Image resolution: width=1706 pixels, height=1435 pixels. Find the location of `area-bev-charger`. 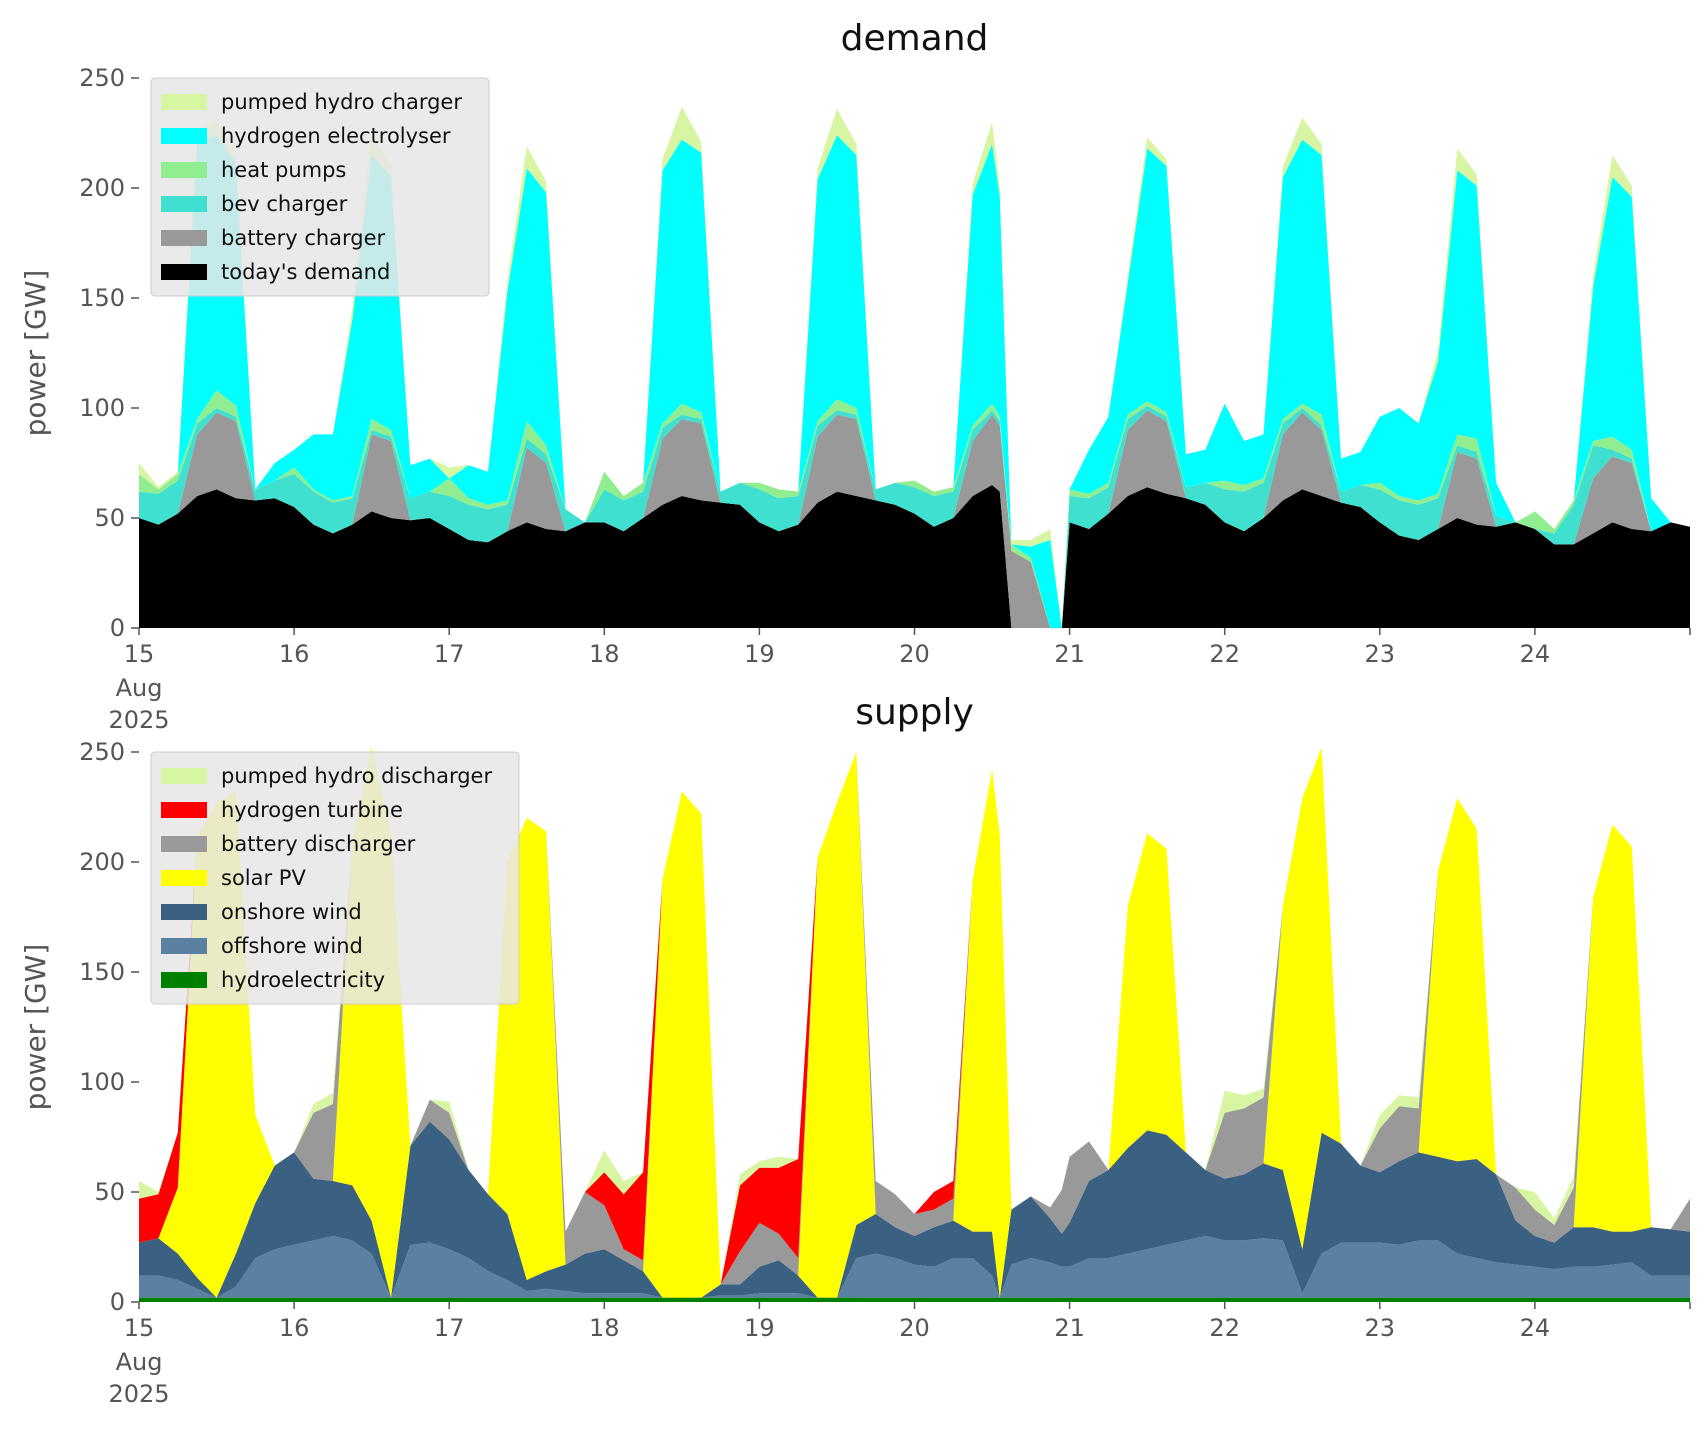

area-bev-charger is located at coordinates (914, 516).